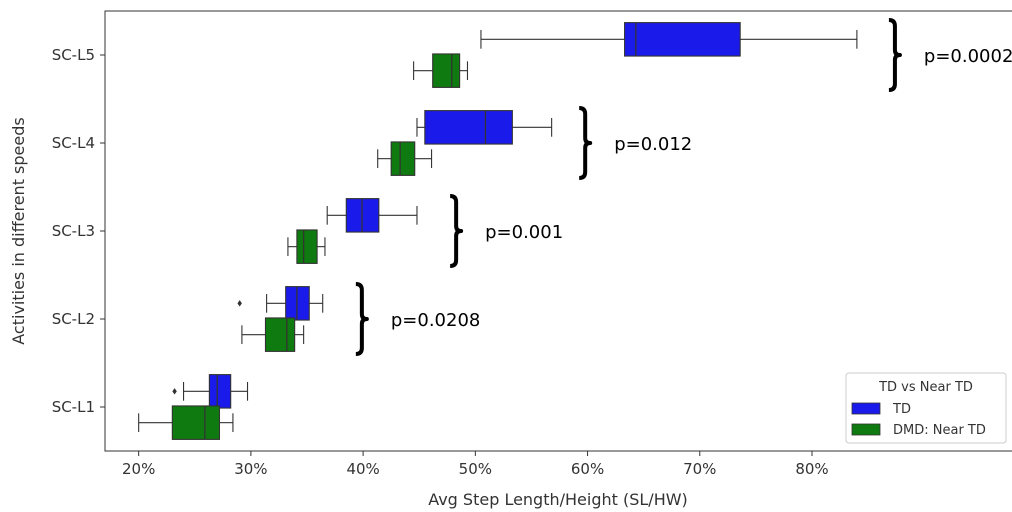 The height and width of the screenshot is (512, 1012). What do you see at coordinates (73, 55) in the screenshot?
I see `y-tick-label: SC-L5` at bounding box center [73, 55].